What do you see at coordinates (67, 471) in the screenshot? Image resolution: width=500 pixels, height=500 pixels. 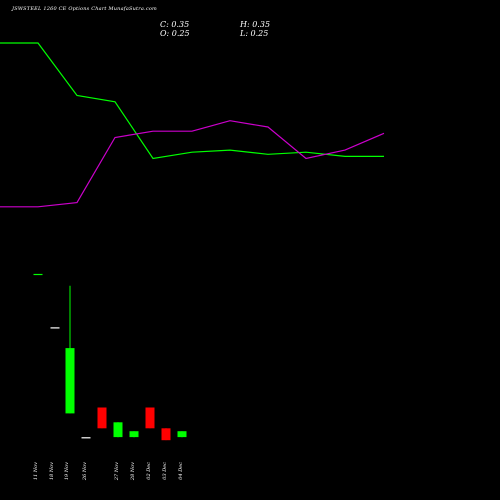 I see `x-tick-label: 19 Nov` at bounding box center [67, 471].